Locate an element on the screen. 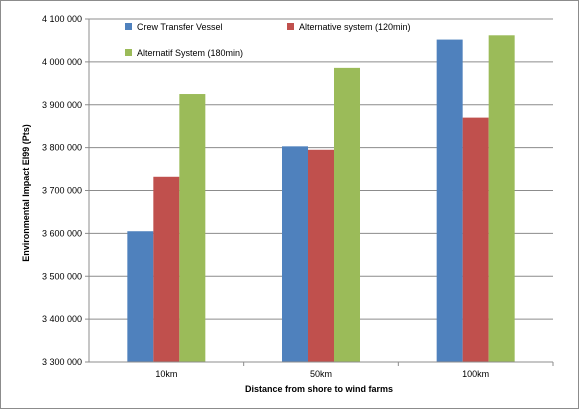 The width and height of the screenshot is (579, 409). legend-label: Crew Transfer Vessel is located at coordinates (180, 27).